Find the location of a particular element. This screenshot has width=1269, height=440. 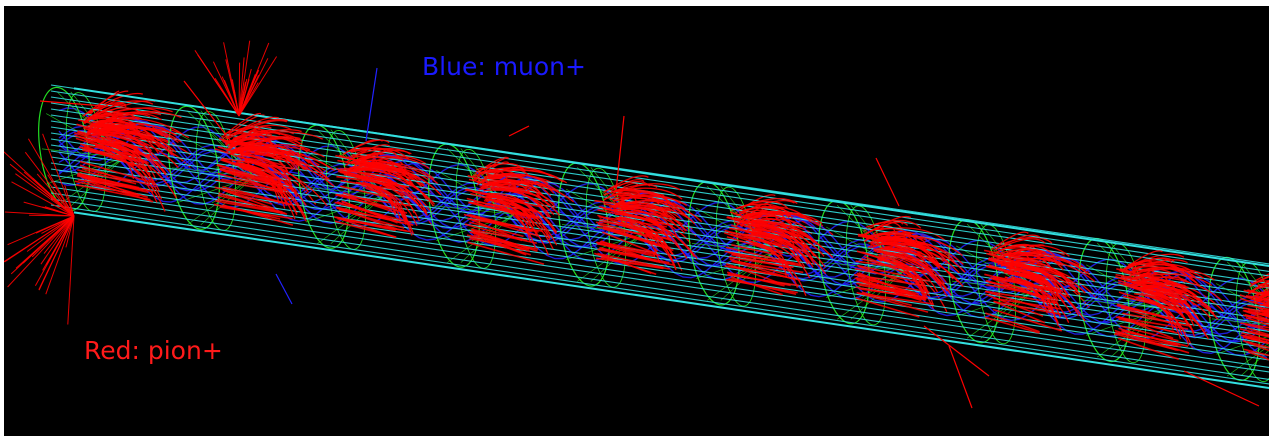

legend-muon-label: Blue: muon+ is located at coordinates (504, 66).